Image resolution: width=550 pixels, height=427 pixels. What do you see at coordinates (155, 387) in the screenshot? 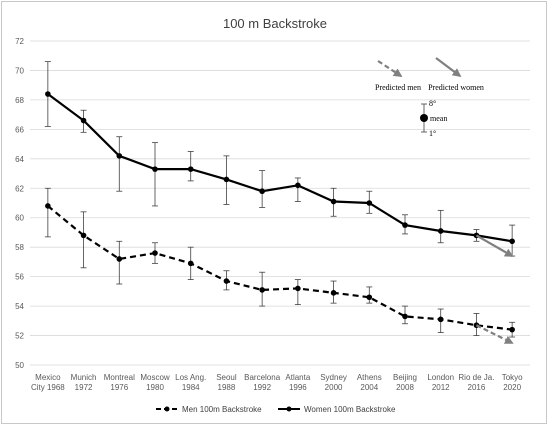
I see `x-tick-line2-3: 1980` at bounding box center [155, 387].